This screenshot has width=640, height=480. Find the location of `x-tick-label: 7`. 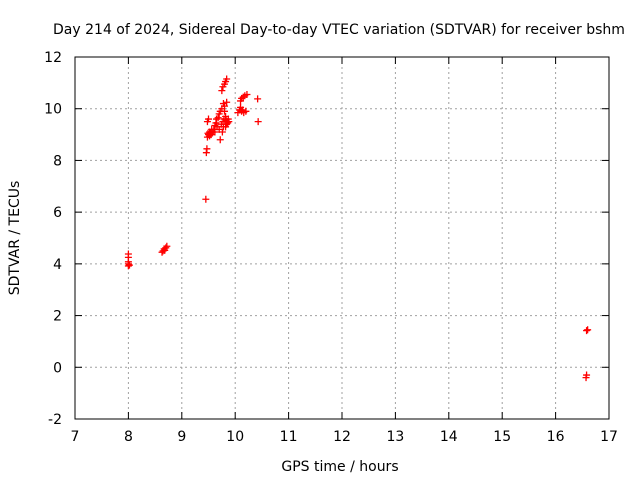

x-tick-label: 7 is located at coordinates (75, 437).